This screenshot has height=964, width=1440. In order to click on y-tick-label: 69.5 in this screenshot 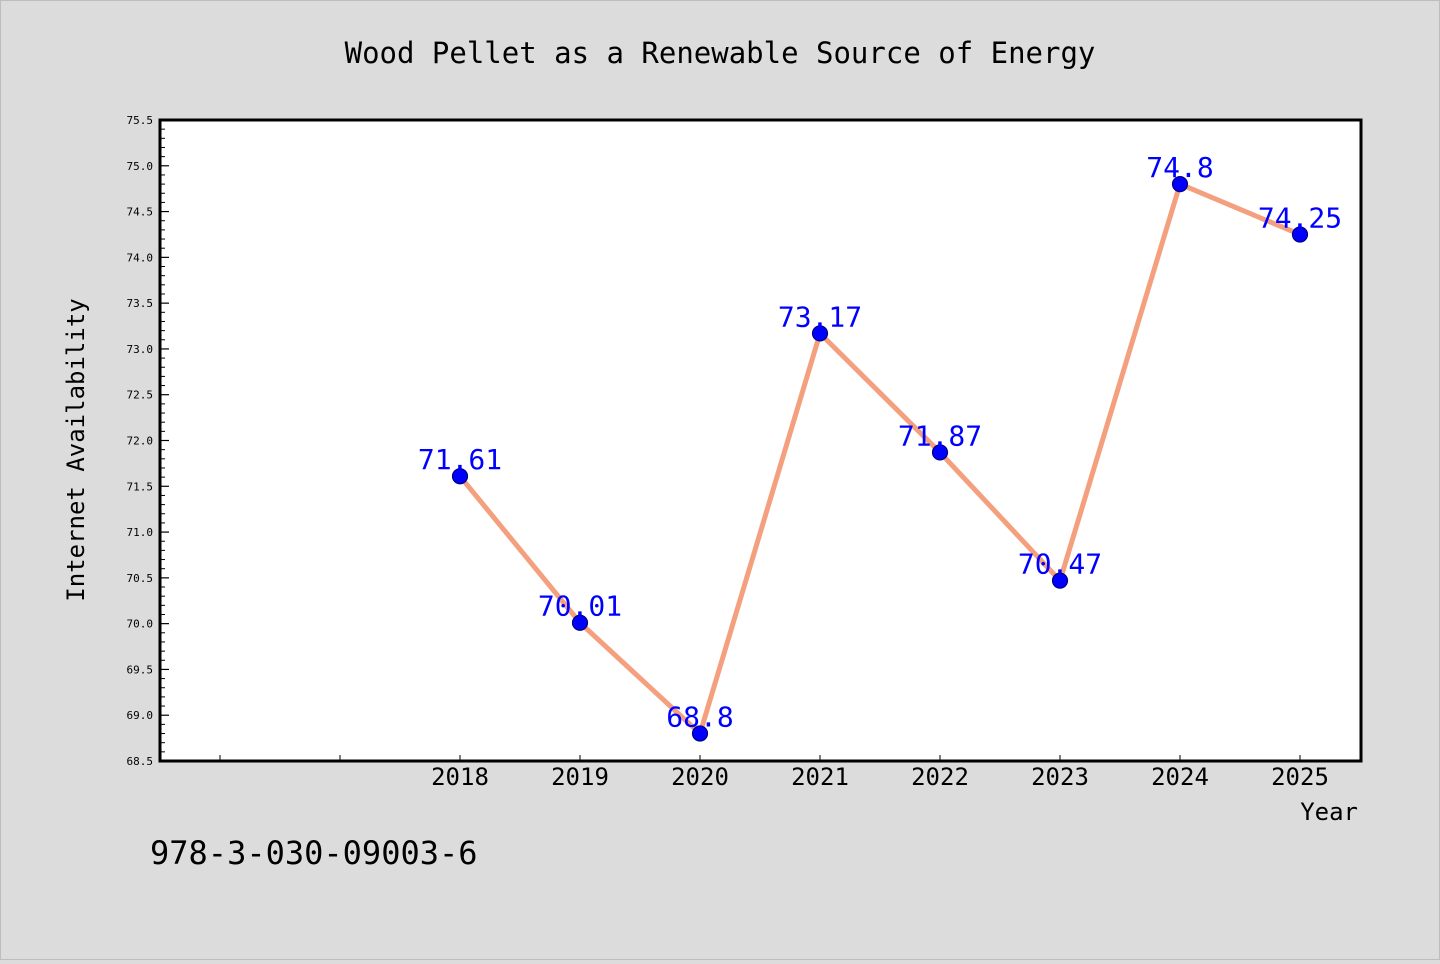, I will do `click(140, 669)`.